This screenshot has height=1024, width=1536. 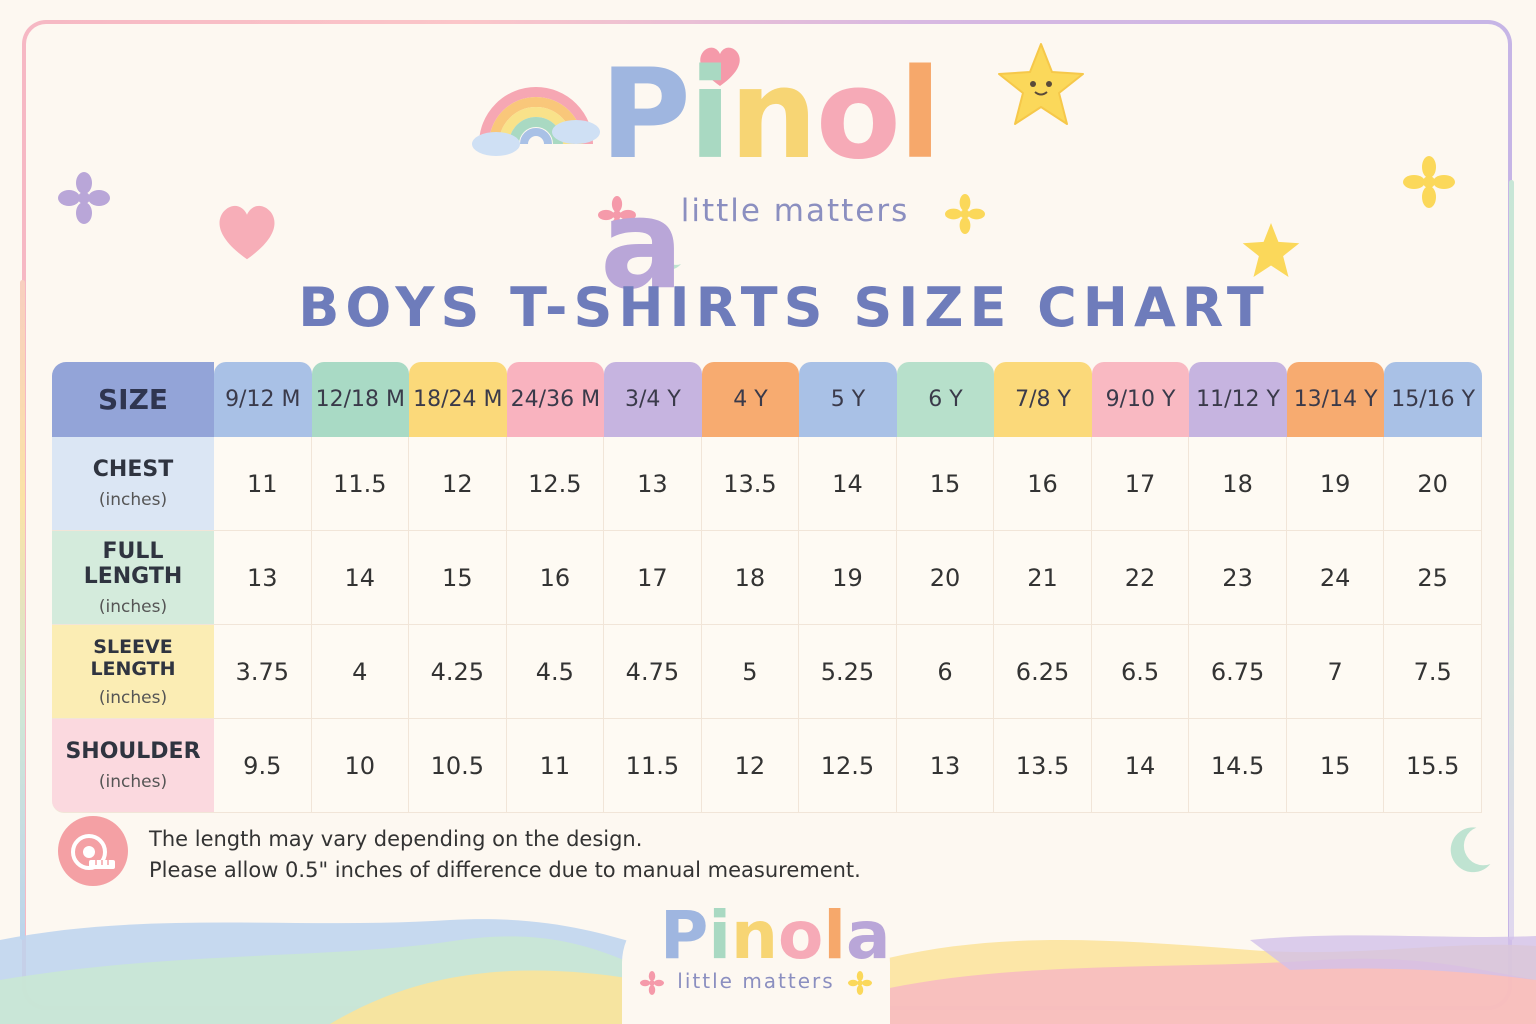 I want to click on value-cell: 12.5, so click(x=555, y=484).